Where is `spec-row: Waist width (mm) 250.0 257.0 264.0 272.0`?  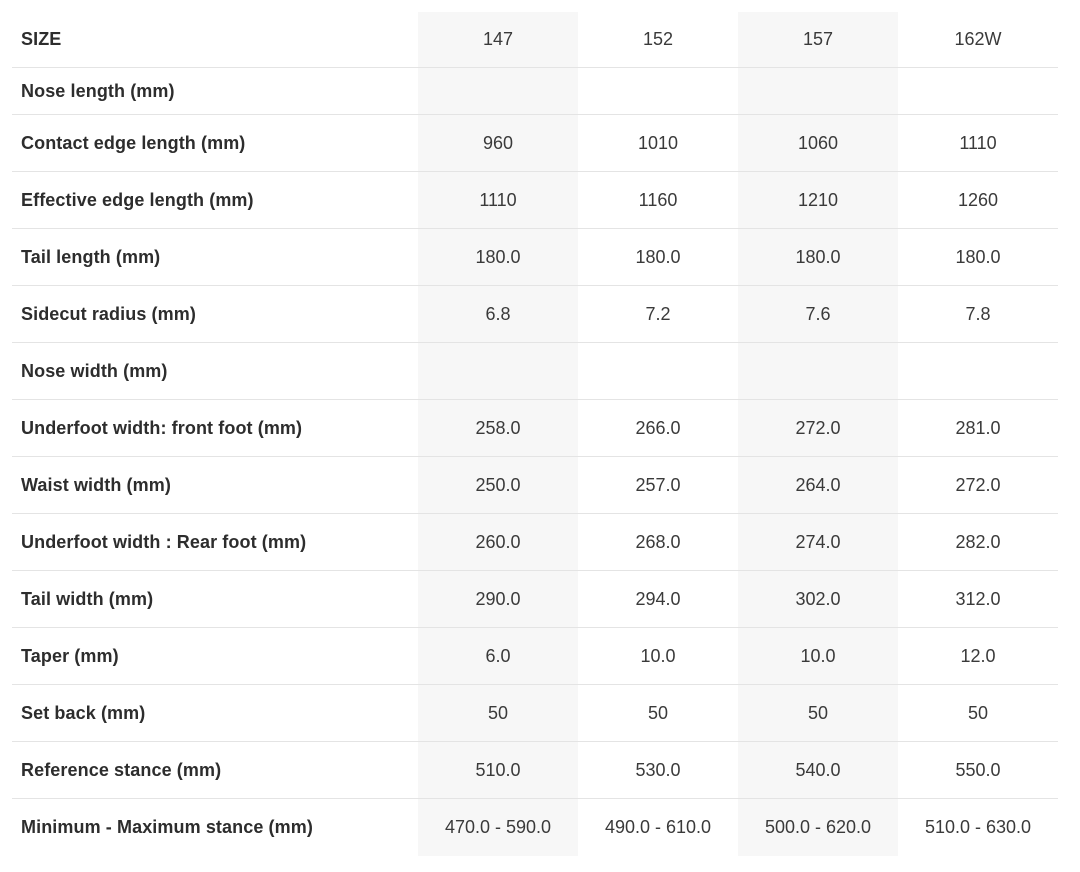 spec-row: Waist width (mm) 250.0 257.0 264.0 272.0 is located at coordinates (535, 485).